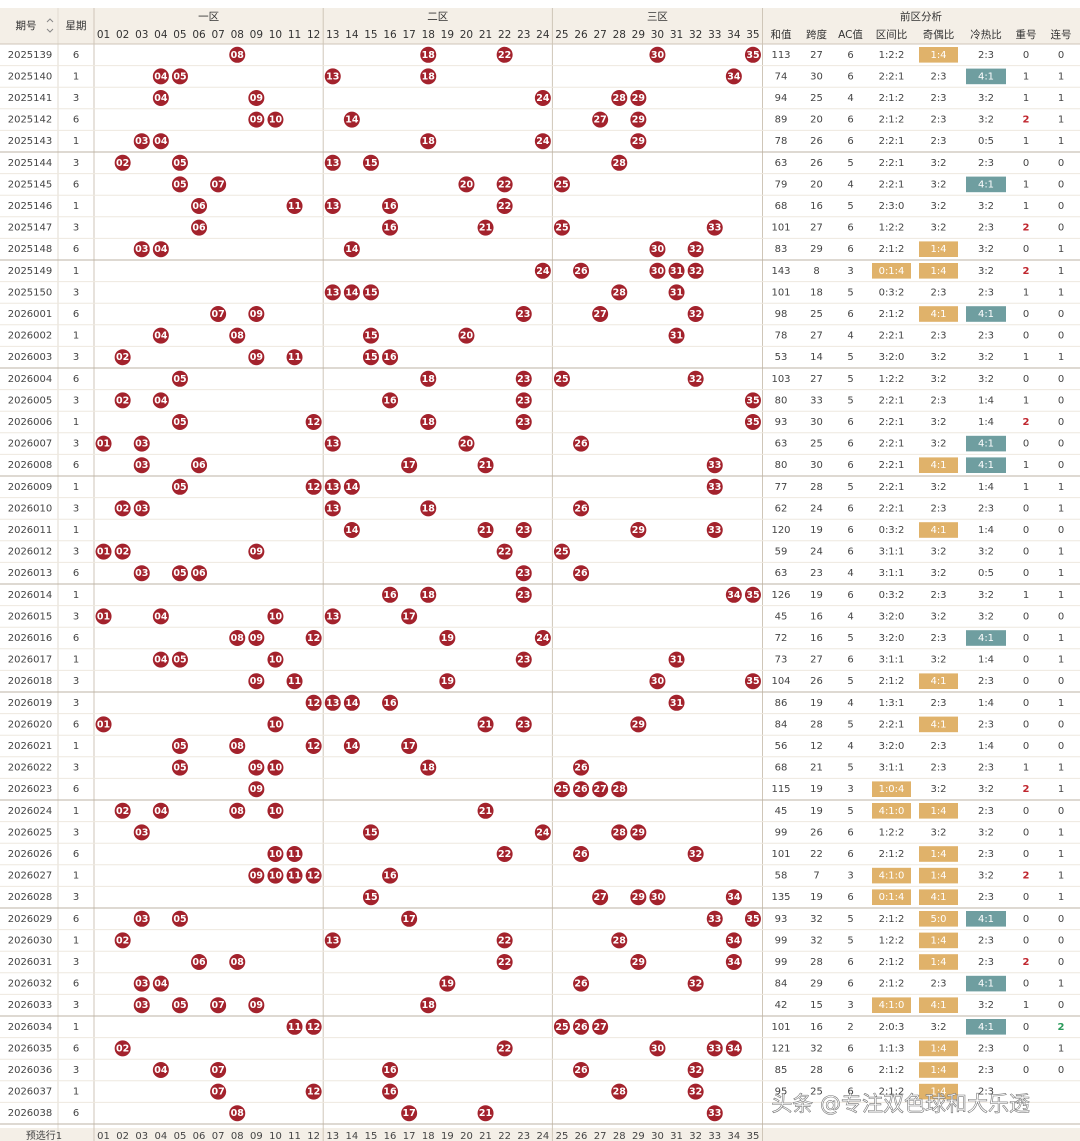 The height and width of the screenshot is (1141, 1080). What do you see at coordinates (218, 184) in the screenshot?
I see `drawn-ball-number: 07` at bounding box center [218, 184].